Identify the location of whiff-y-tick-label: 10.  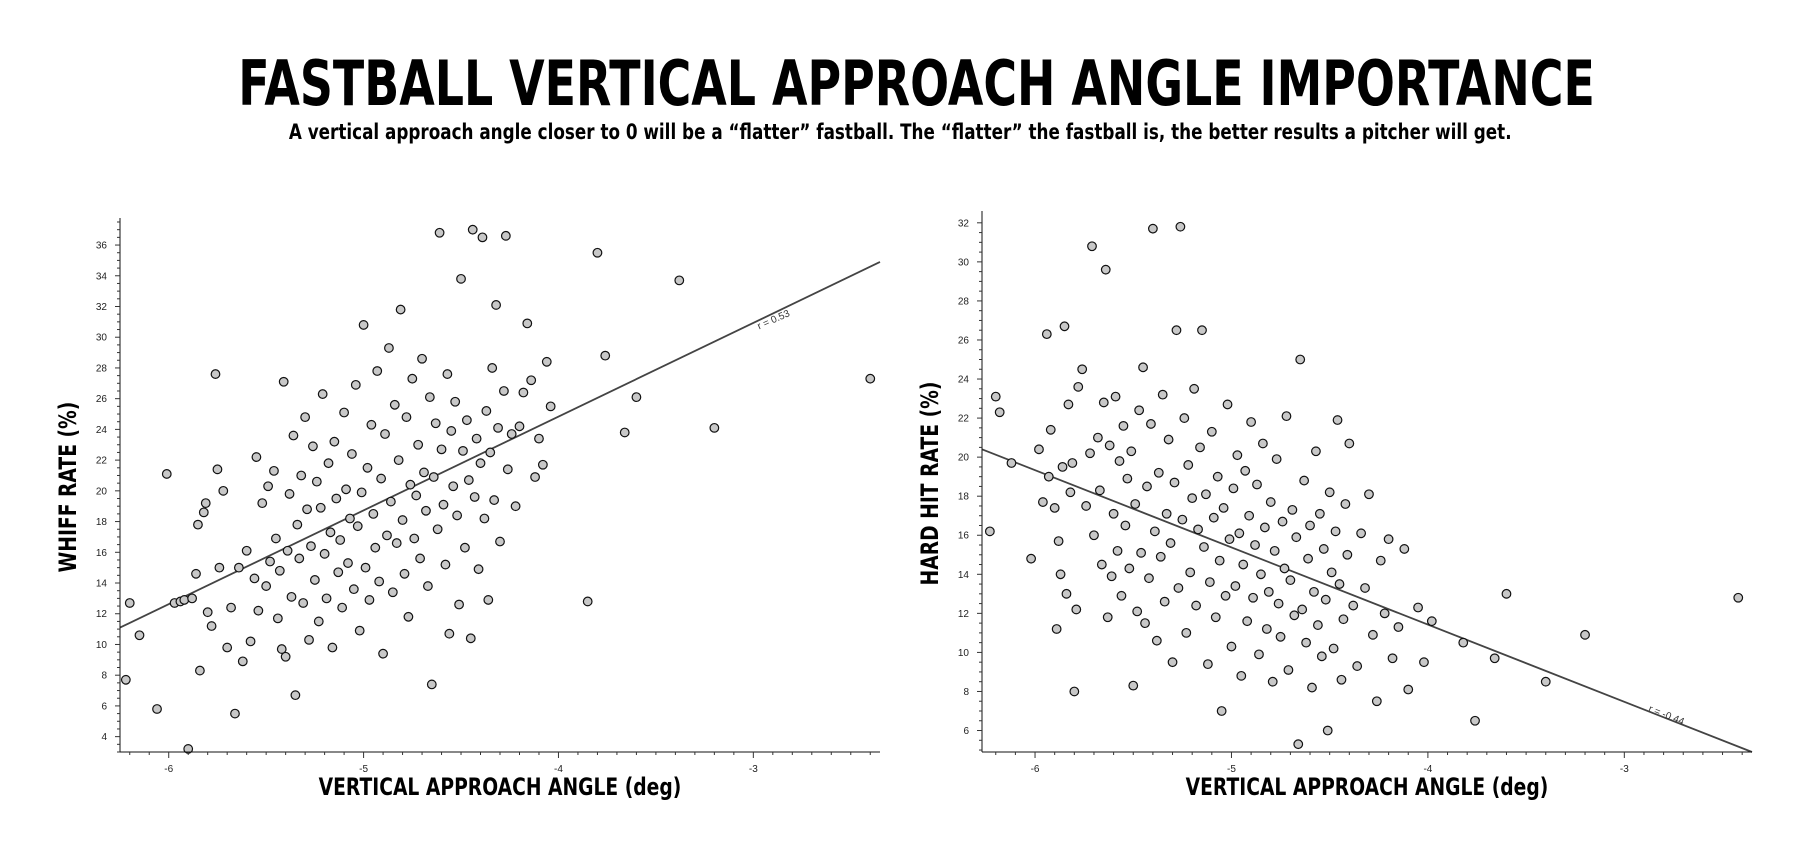
(102, 645).